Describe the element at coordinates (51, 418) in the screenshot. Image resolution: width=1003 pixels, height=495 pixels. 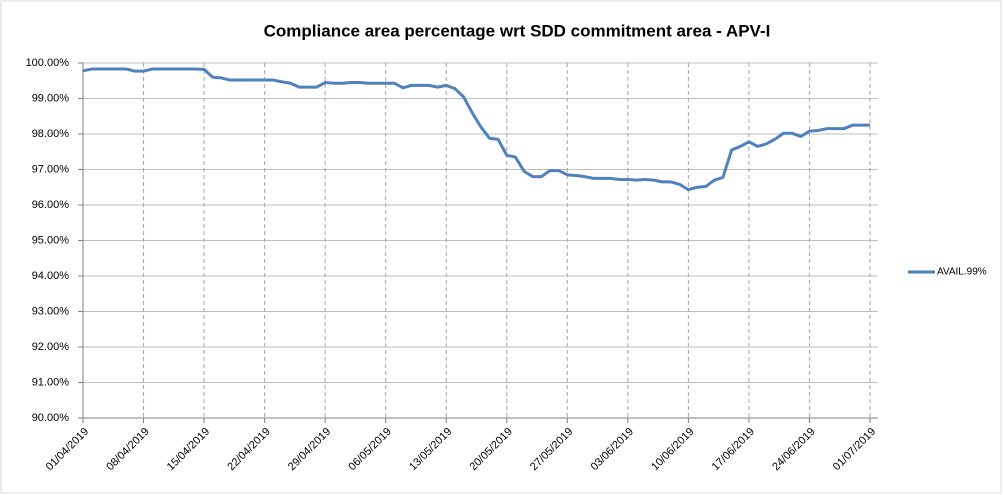
I see `y-tick-label: 90.00%` at that location.